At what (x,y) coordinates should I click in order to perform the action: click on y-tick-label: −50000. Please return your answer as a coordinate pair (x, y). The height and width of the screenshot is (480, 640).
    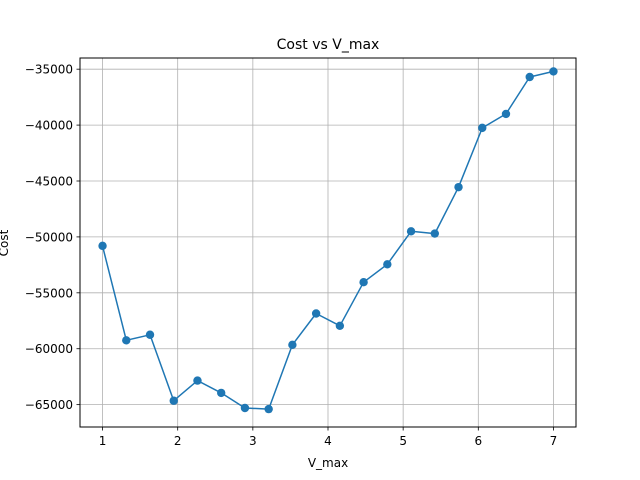
    Looking at the image, I should click on (49, 237).